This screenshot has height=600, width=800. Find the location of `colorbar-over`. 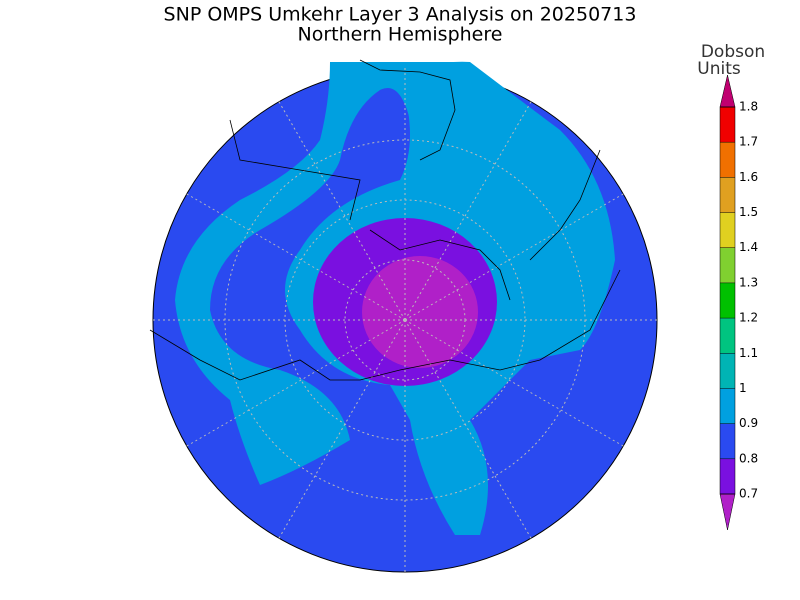

colorbar-over is located at coordinates (727, 91).